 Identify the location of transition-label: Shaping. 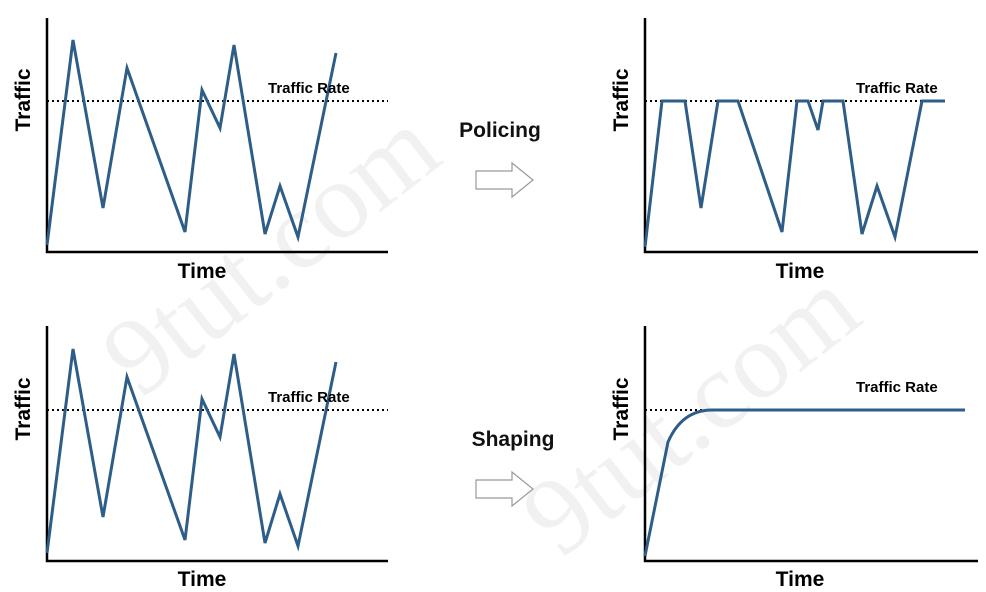
(513, 439).